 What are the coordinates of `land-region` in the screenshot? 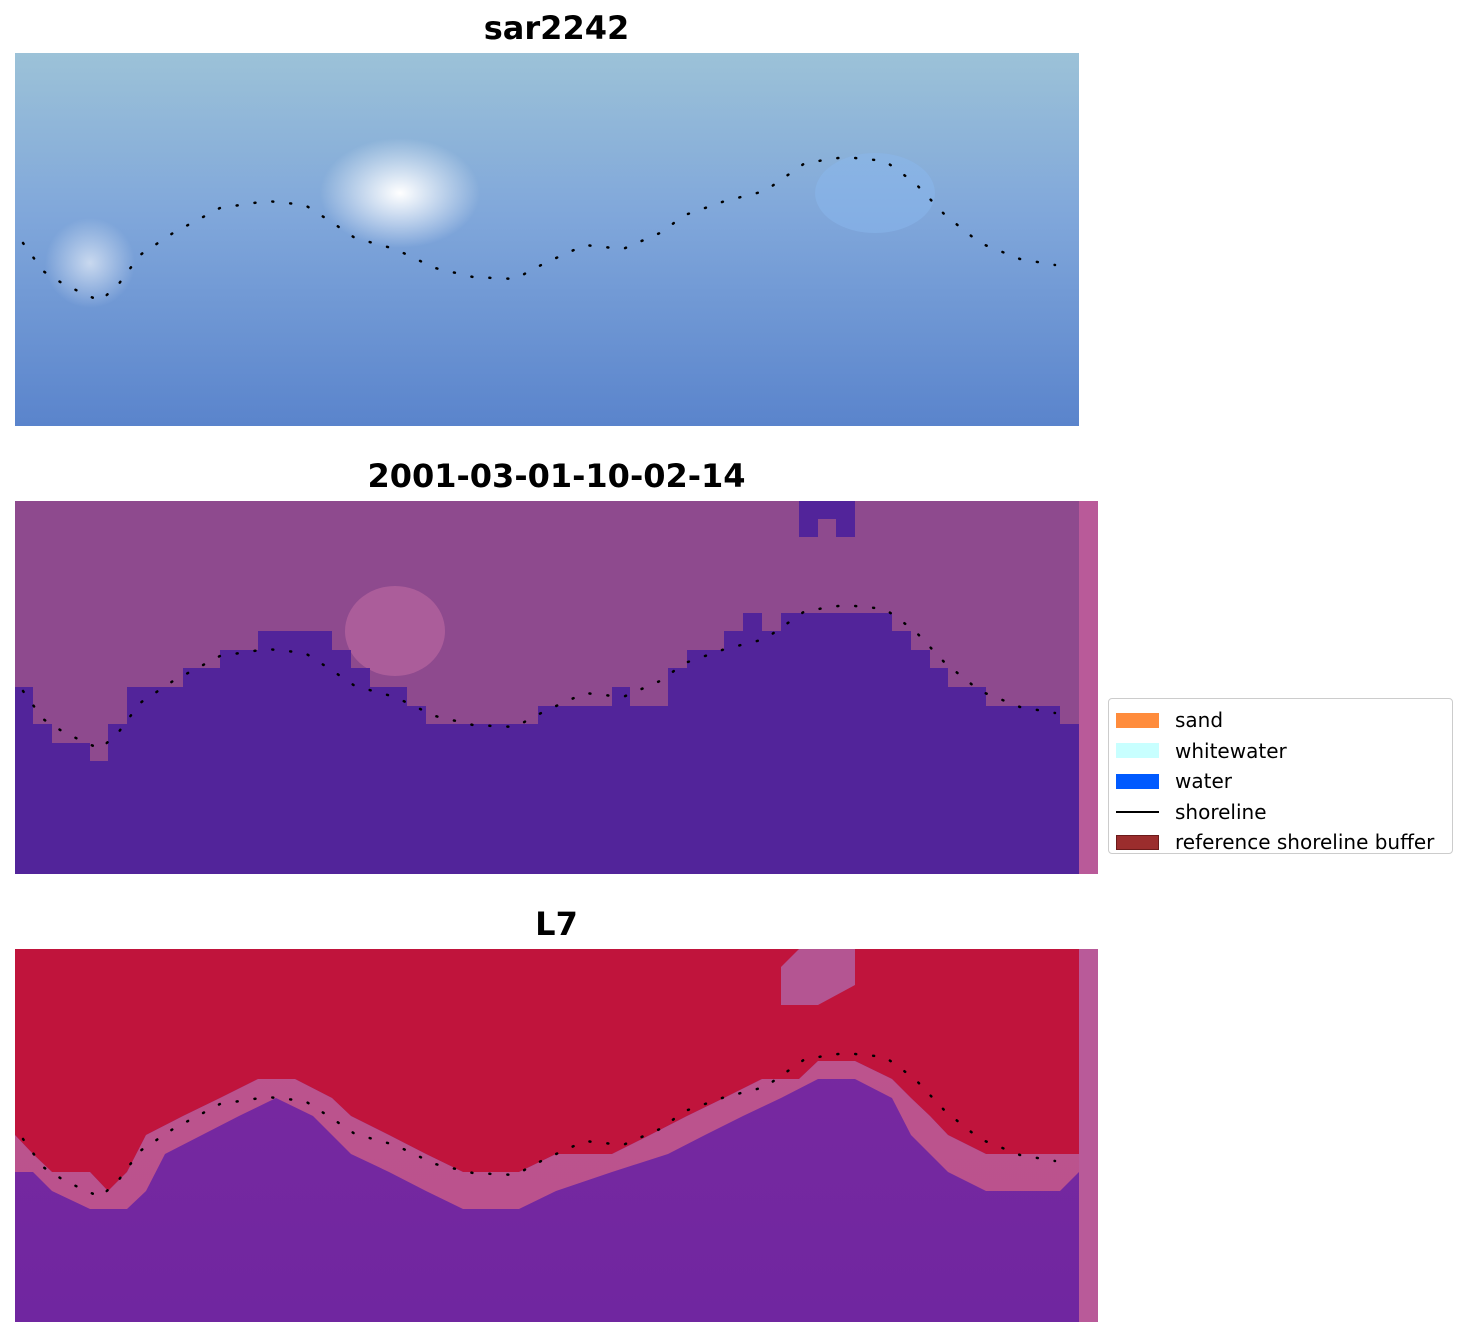 It's located at (547, 1070).